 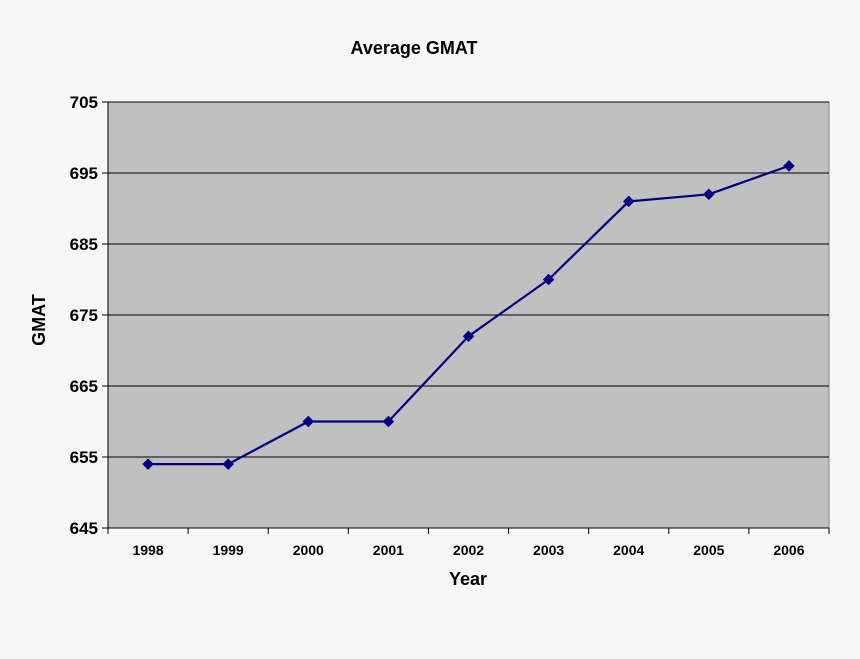 I want to click on x-tick-label: 2001, so click(x=388, y=550).